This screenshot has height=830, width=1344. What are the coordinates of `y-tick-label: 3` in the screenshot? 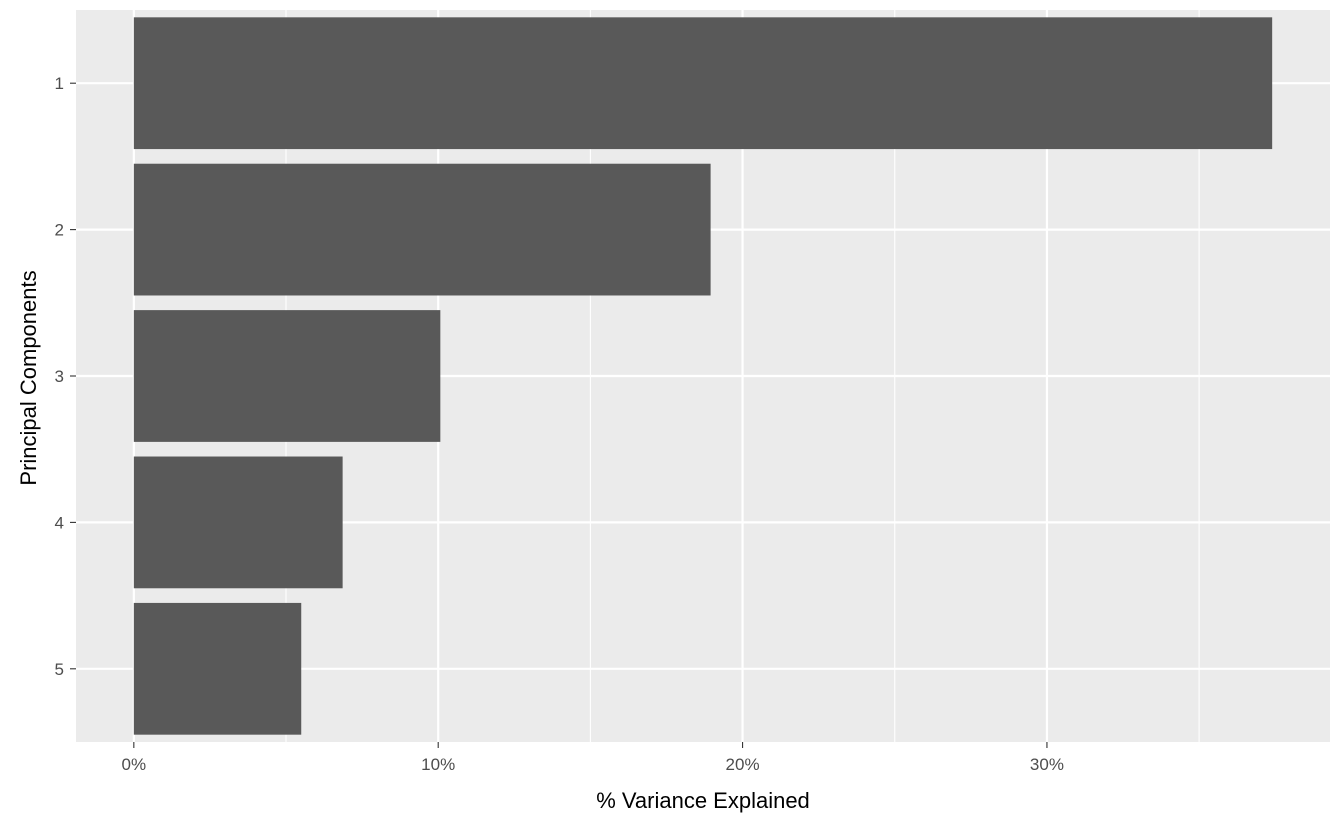 It's located at (59, 376).